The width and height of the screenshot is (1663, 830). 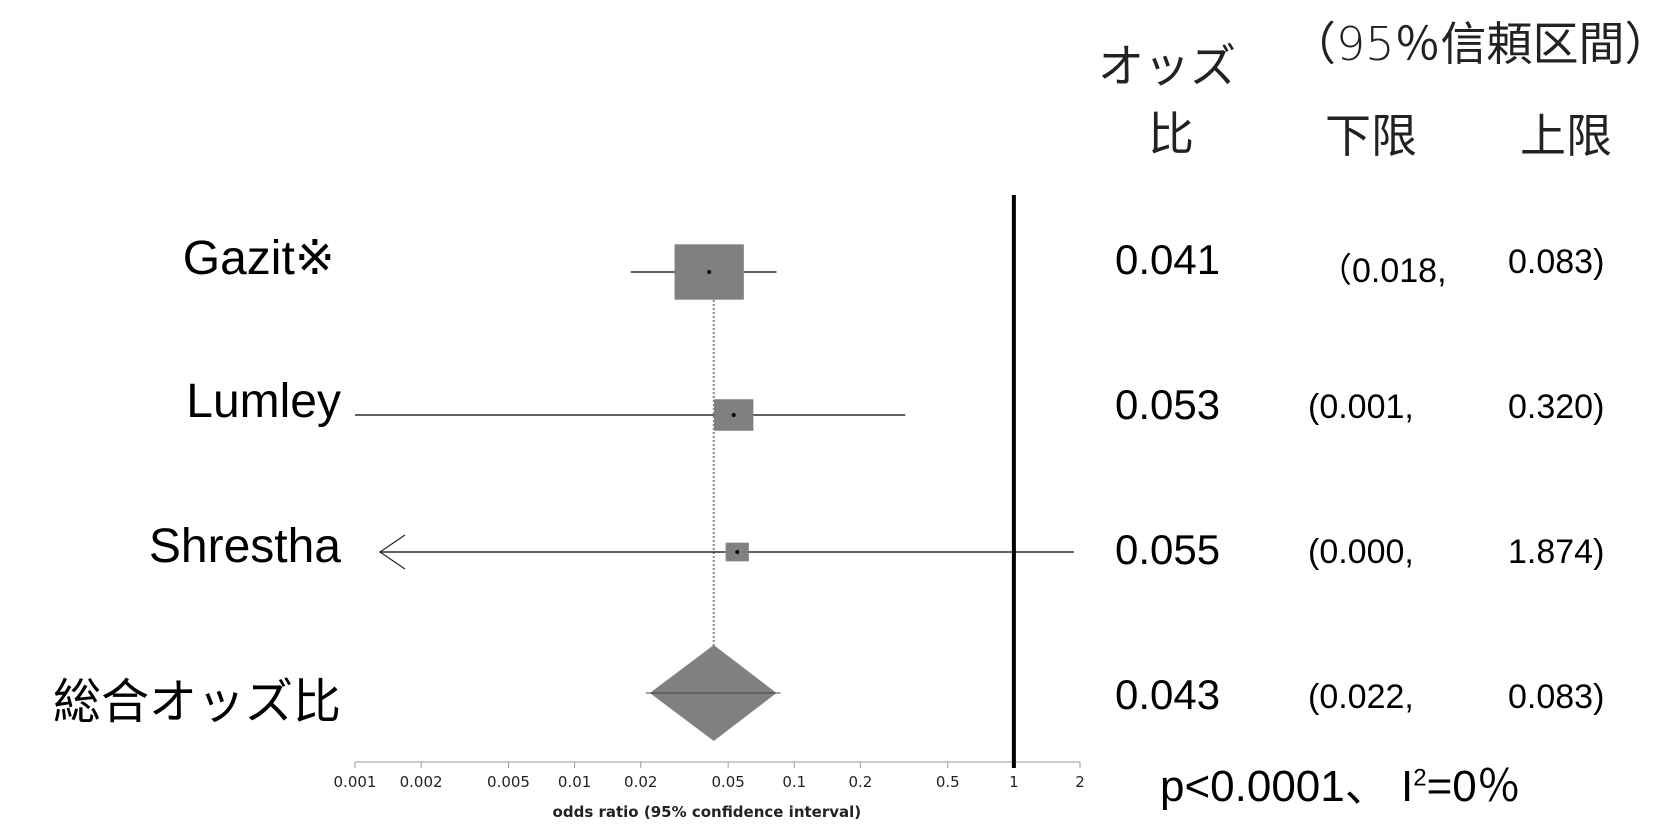 What do you see at coordinates (727, 782) in the screenshot?
I see `x-tick-label: 0.05` at bounding box center [727, 782].